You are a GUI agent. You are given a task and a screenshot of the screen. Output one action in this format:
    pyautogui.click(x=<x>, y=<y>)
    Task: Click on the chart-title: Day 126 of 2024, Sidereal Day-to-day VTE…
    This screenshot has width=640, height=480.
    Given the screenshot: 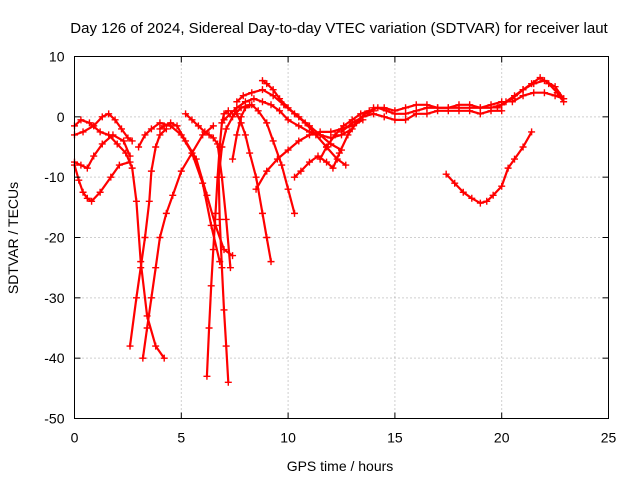 What is the action you would take?
    pyautogui.click(x=339, y=28)
    